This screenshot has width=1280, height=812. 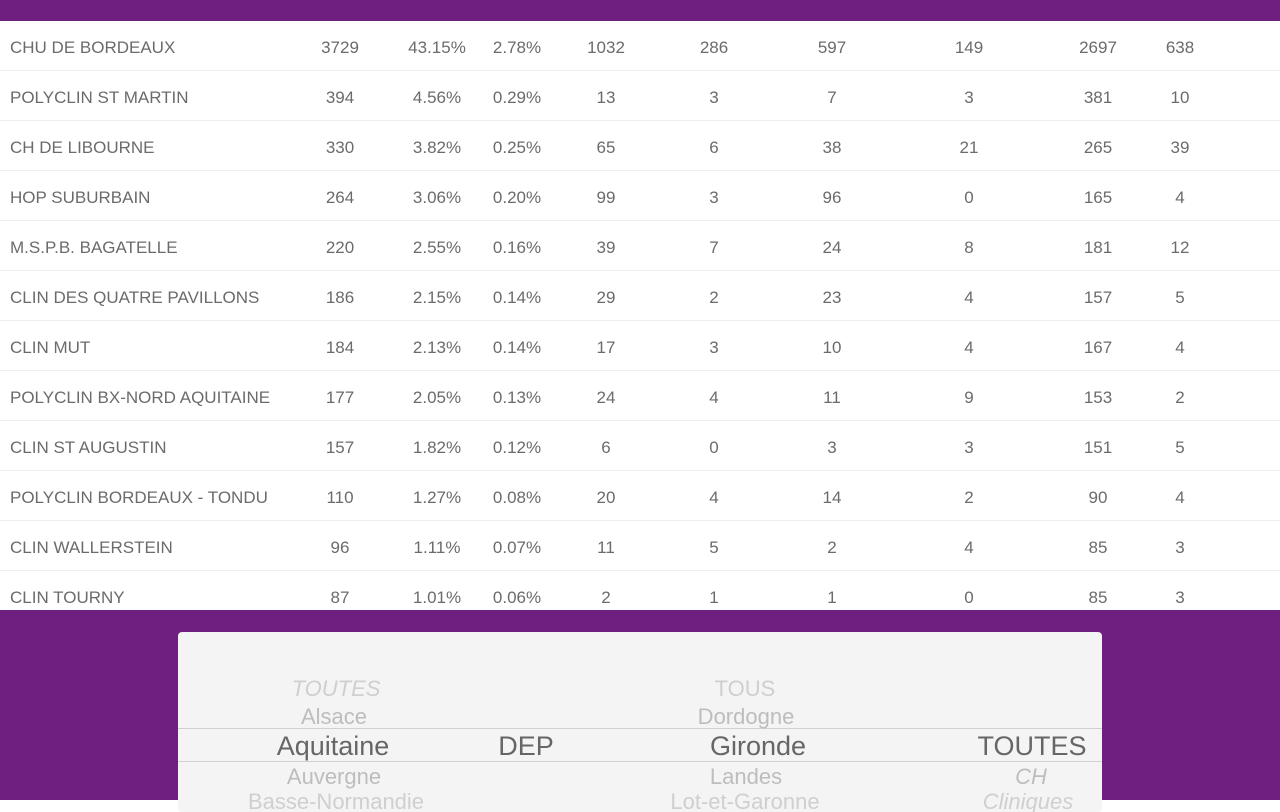 What do you see at coordinates (517, 147) in the screenshot?
I see `cell-national-percent: 0.25%` at bounding box center [517, 147].